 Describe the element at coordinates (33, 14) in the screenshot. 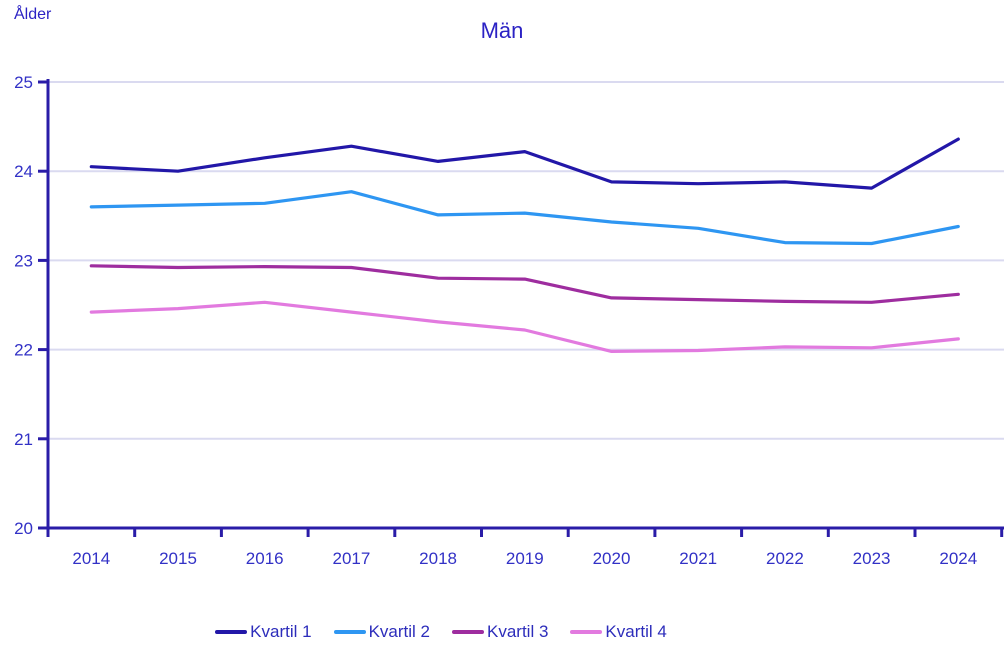

I see `y-axis-title: Ålder` at that location.